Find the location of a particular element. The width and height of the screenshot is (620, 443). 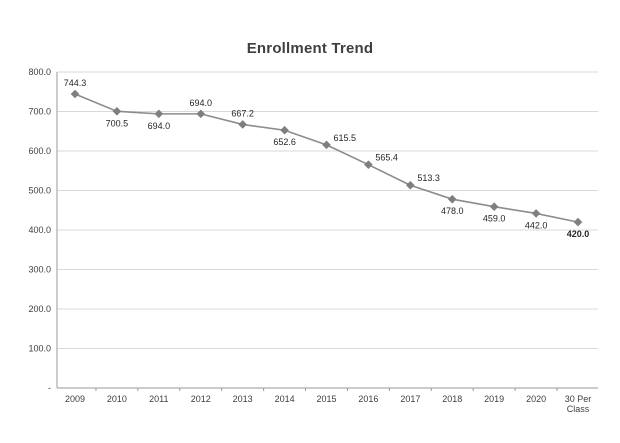

svg-text: 2020 is located at coordinates (536, 399).